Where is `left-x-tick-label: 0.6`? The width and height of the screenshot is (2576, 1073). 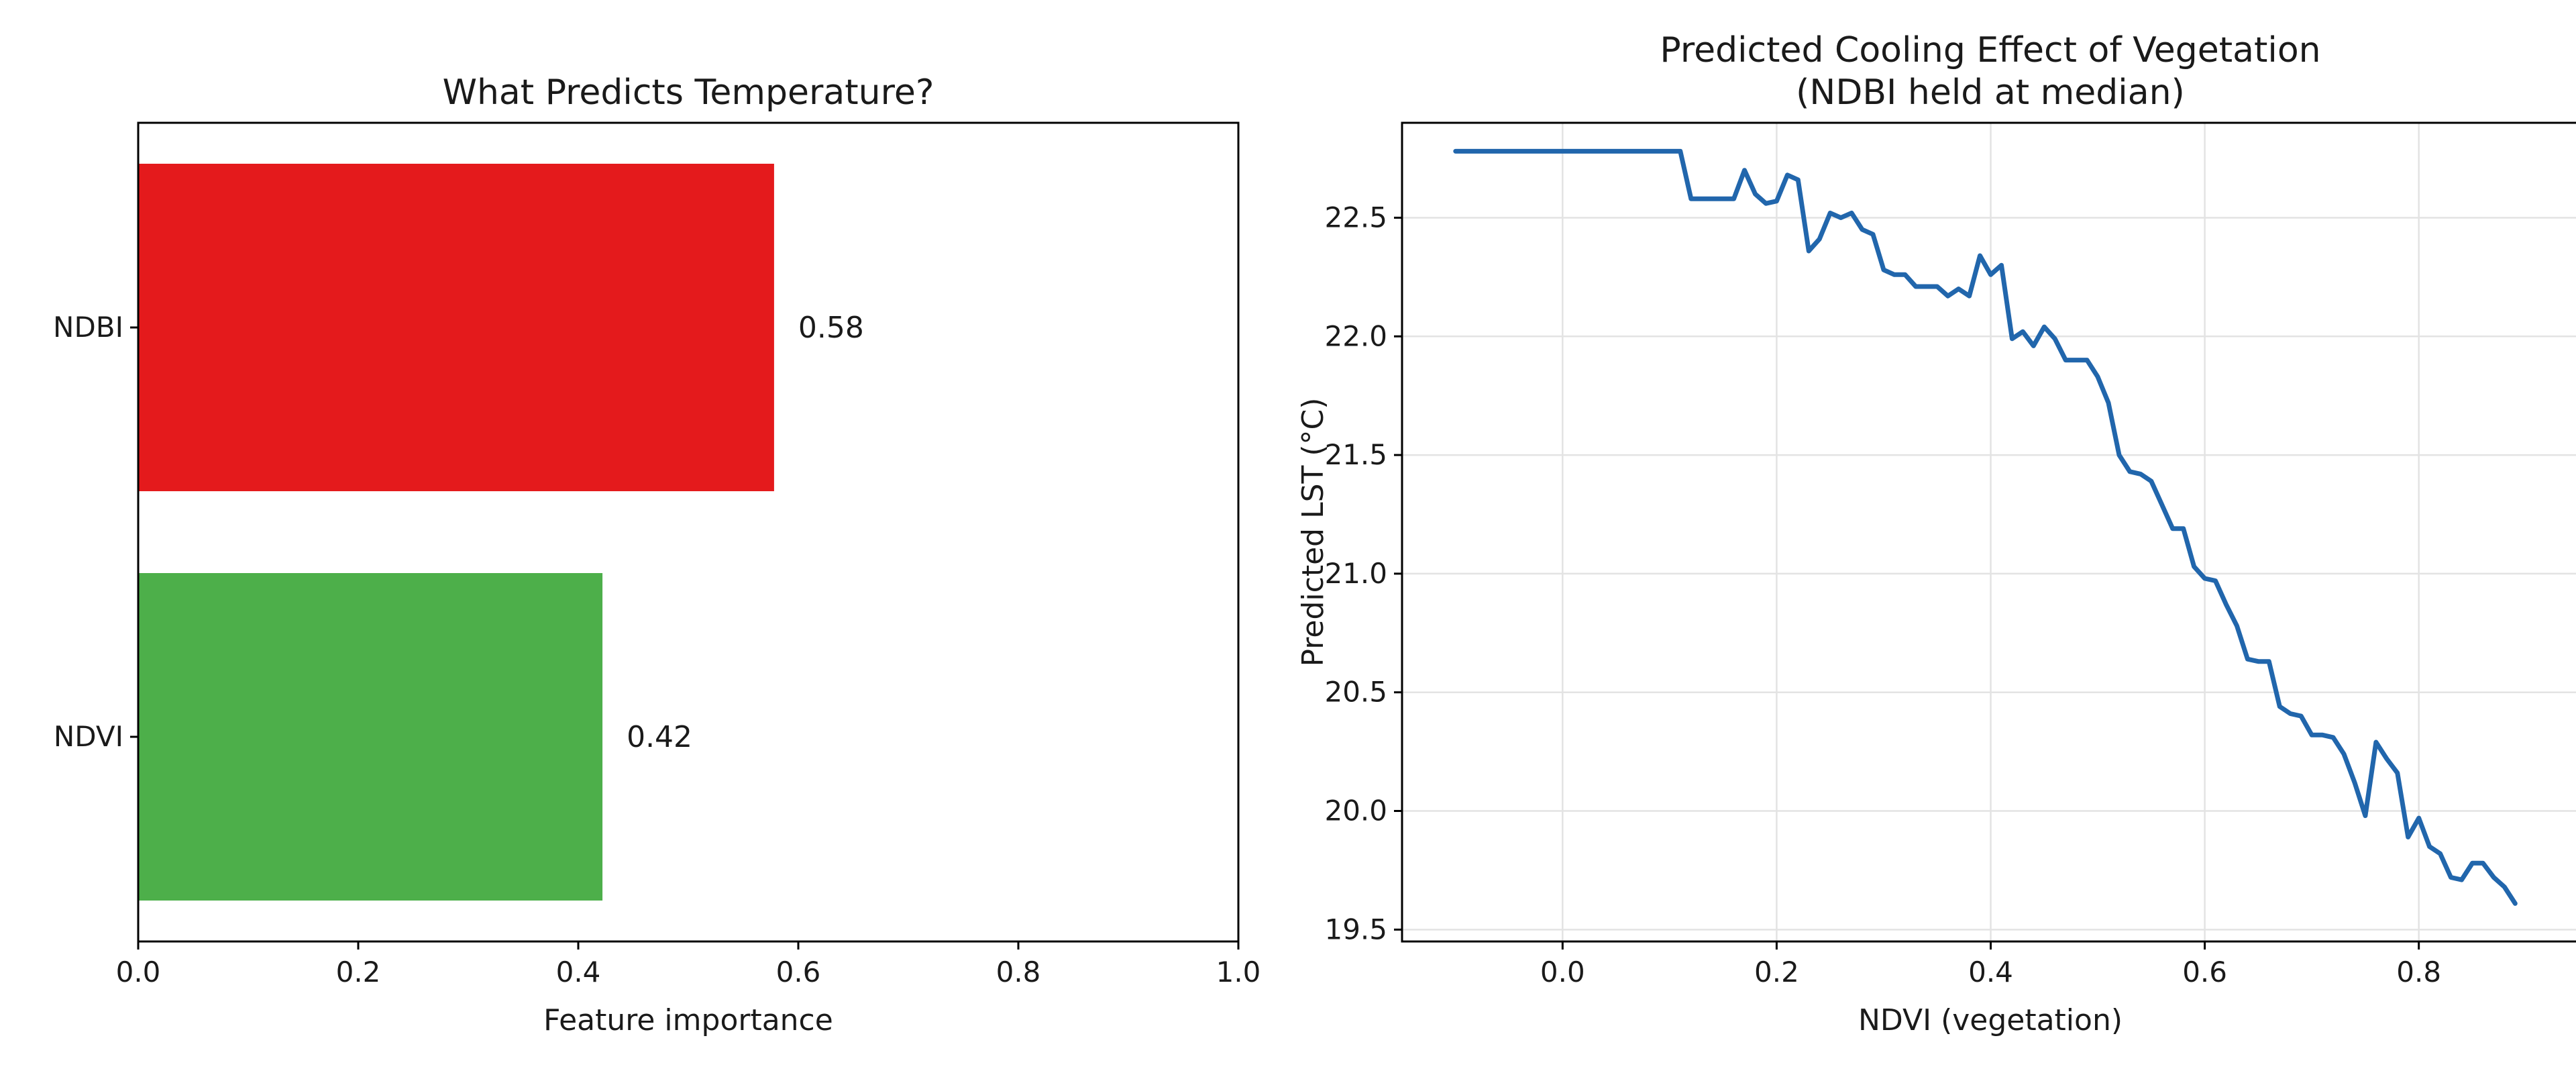
left-x-tick-label: 0.6 is located at coordinates (798, 972).